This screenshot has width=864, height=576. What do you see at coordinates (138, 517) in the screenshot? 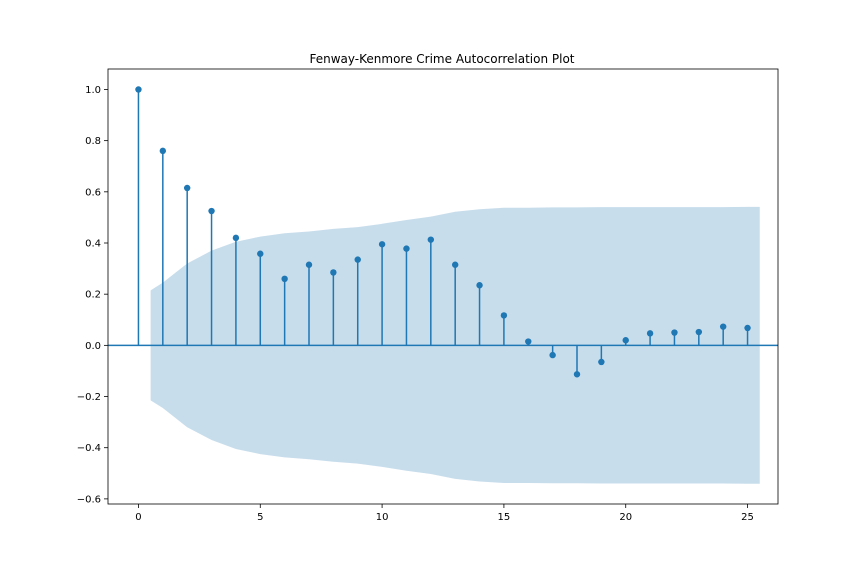
I see `x-tick-label: 0` at bounding box center [138, 517].